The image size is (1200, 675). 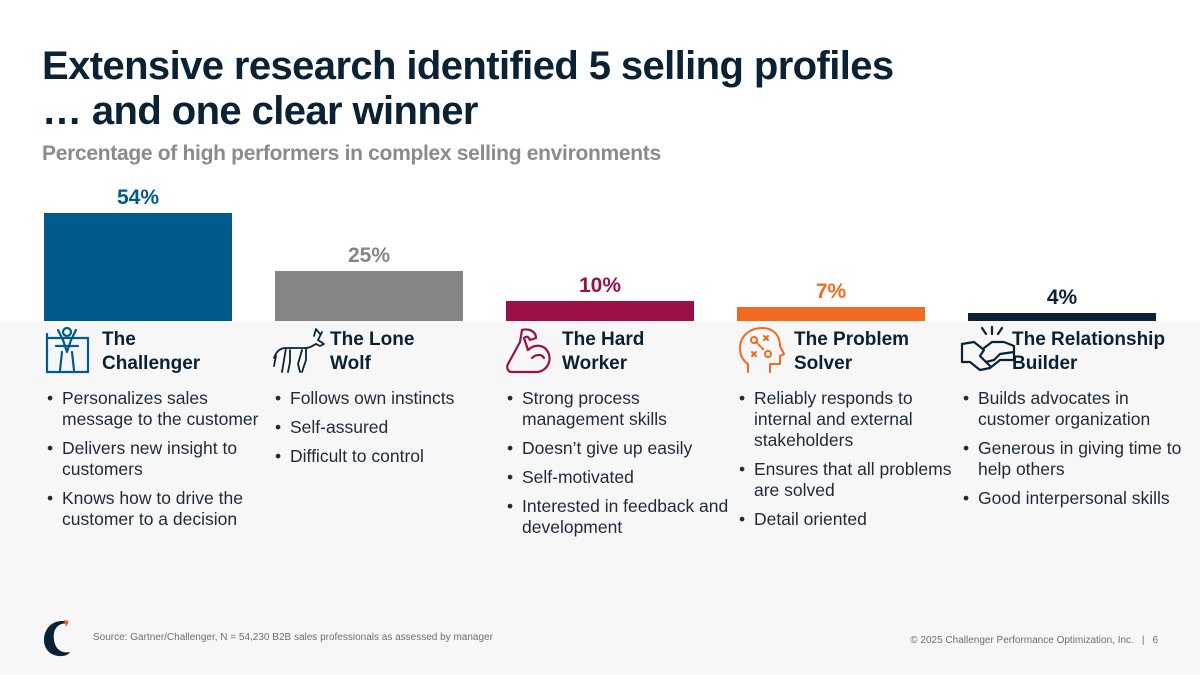 I want to click on bar-value-label-3: 7%, so click(x=831, y=291).